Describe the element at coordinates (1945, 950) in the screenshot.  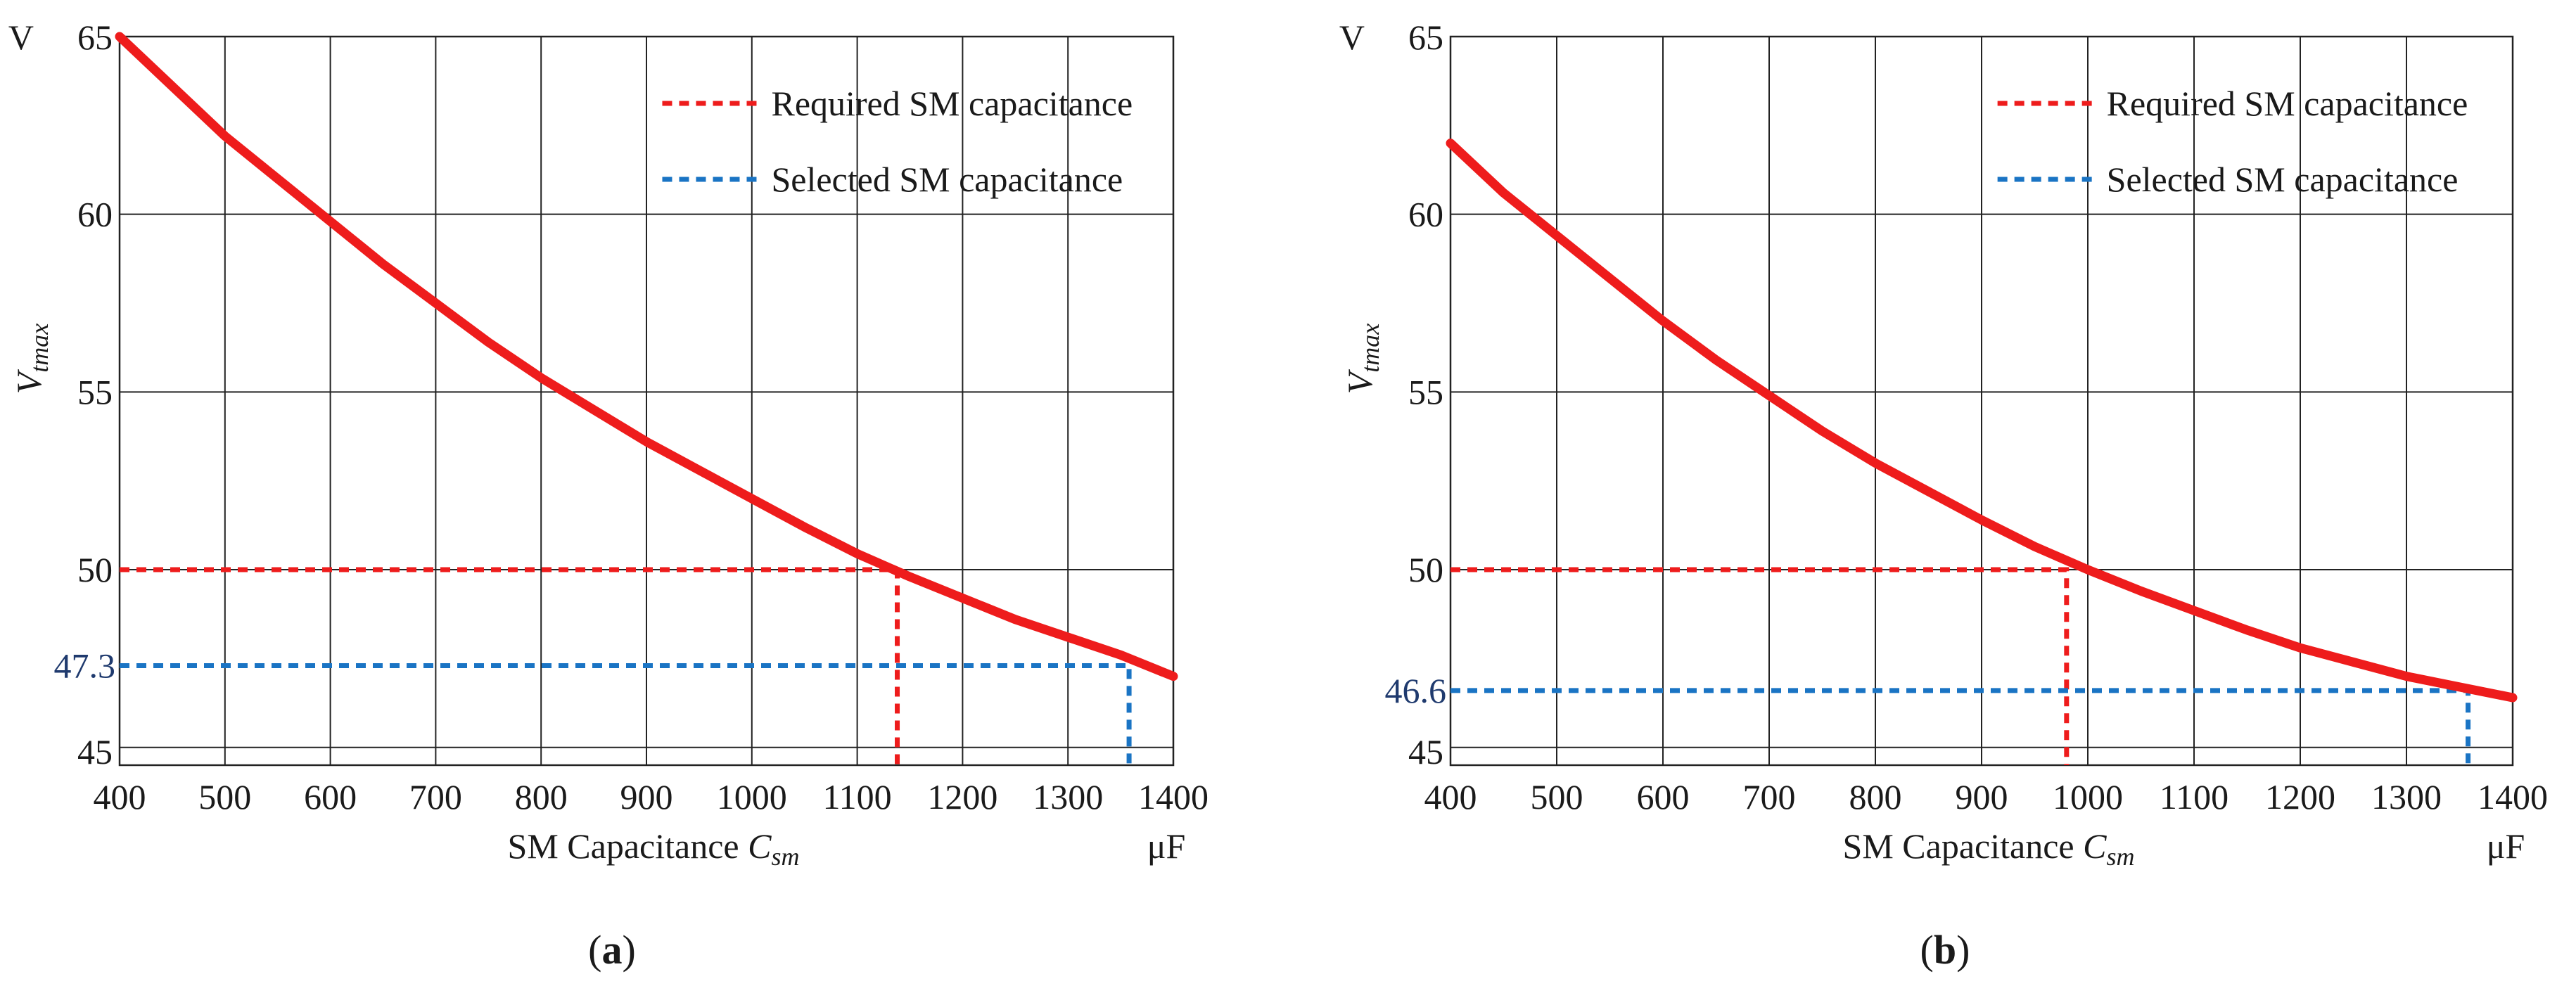
I see `panel-label: (b)` at that location.